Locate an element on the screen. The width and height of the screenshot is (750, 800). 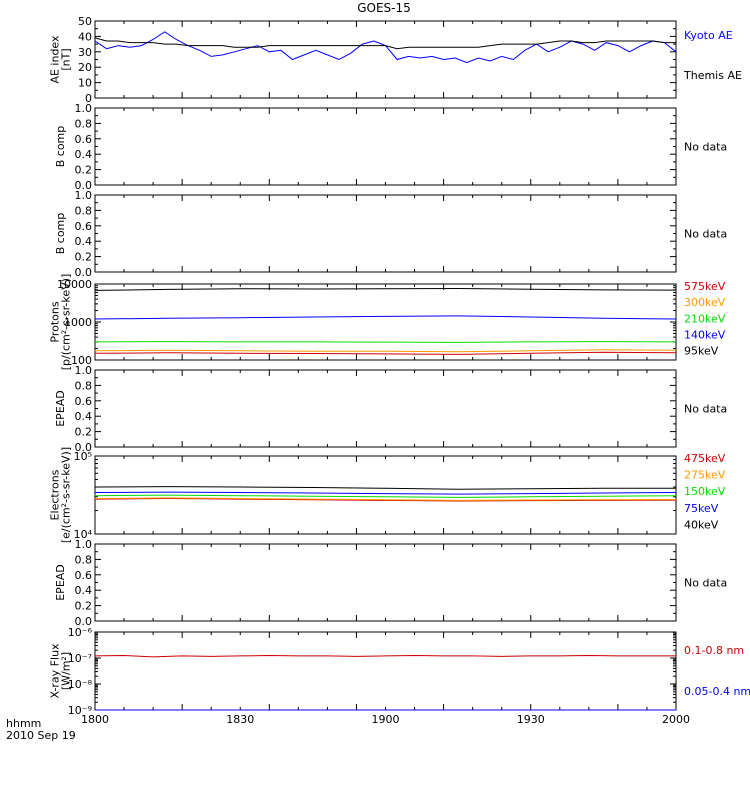
series-line-275kev is located at coordinates (385, 499).